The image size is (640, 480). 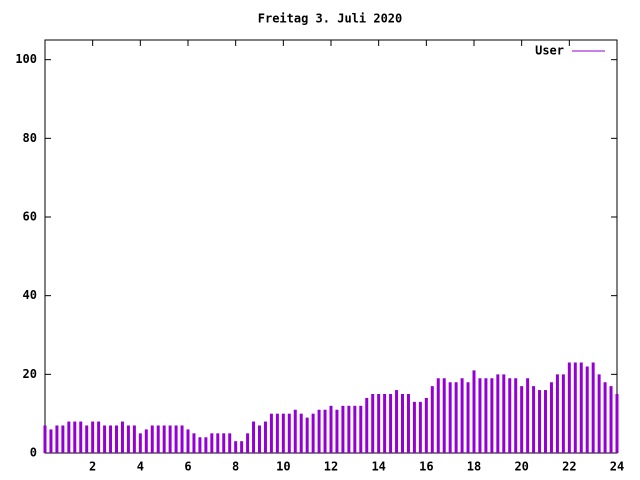 I want to click on x-tick-label: 20, so click(x=521, y=467).